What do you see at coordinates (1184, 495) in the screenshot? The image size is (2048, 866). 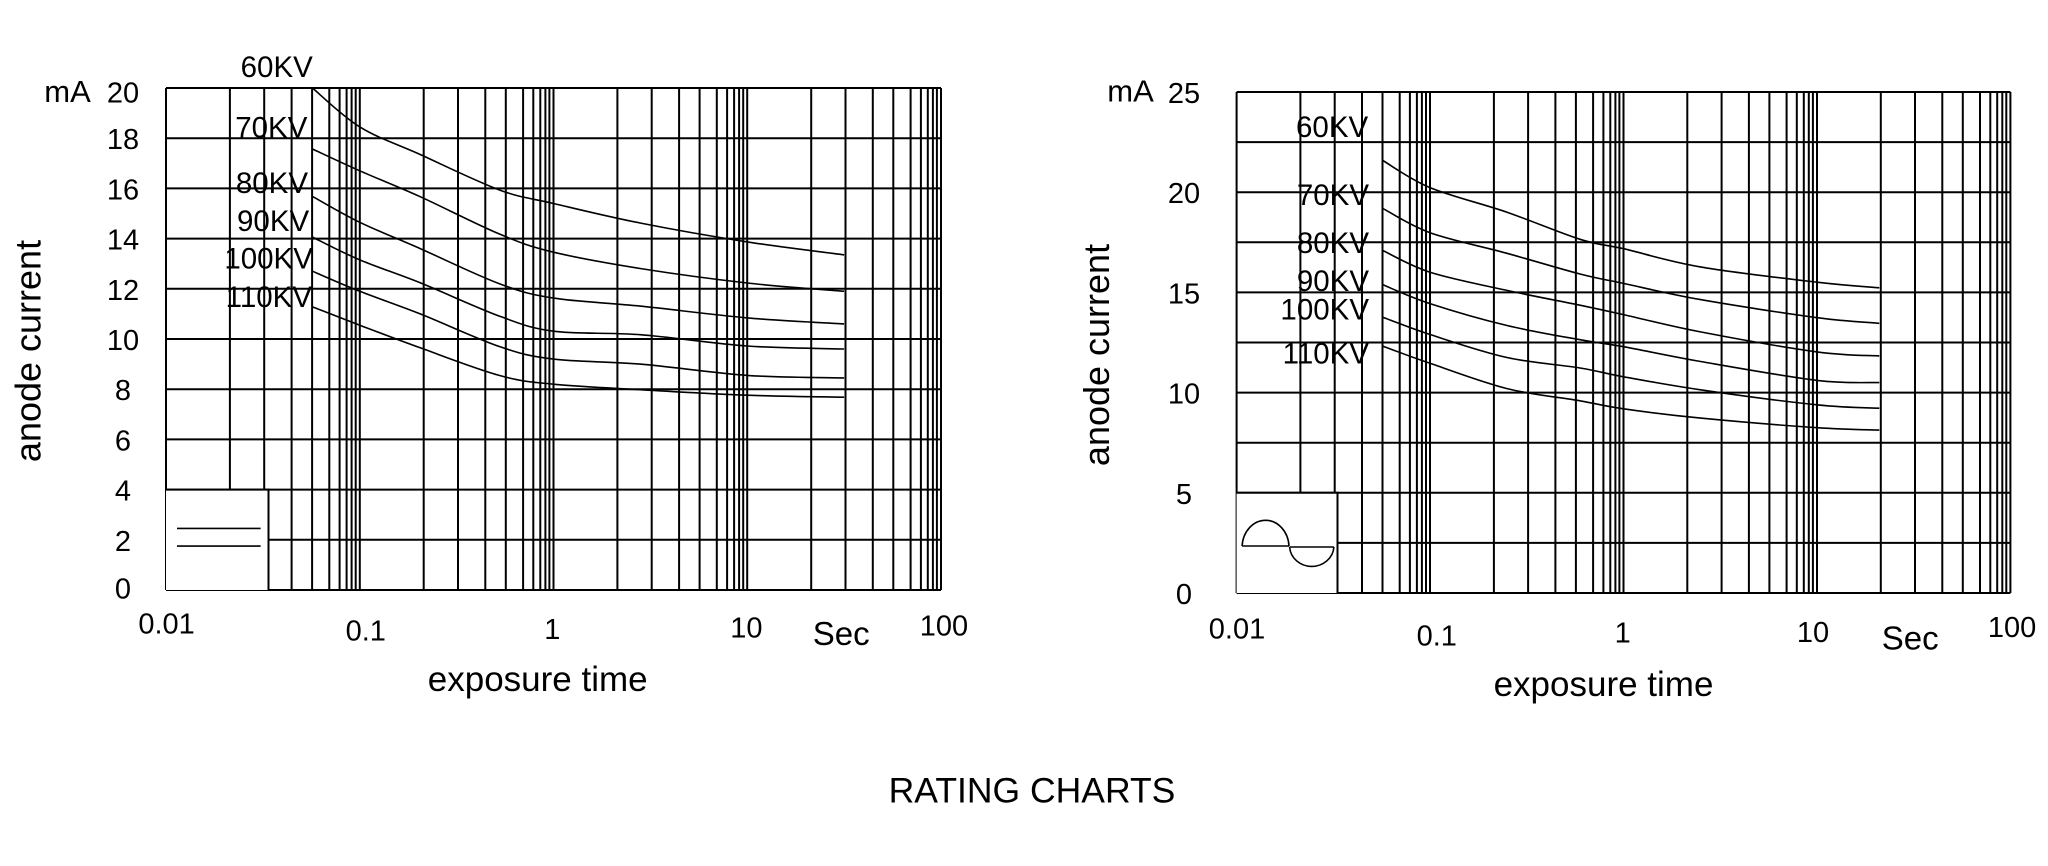 I see `svg-text: 5` at bounding box center [1184, 495].